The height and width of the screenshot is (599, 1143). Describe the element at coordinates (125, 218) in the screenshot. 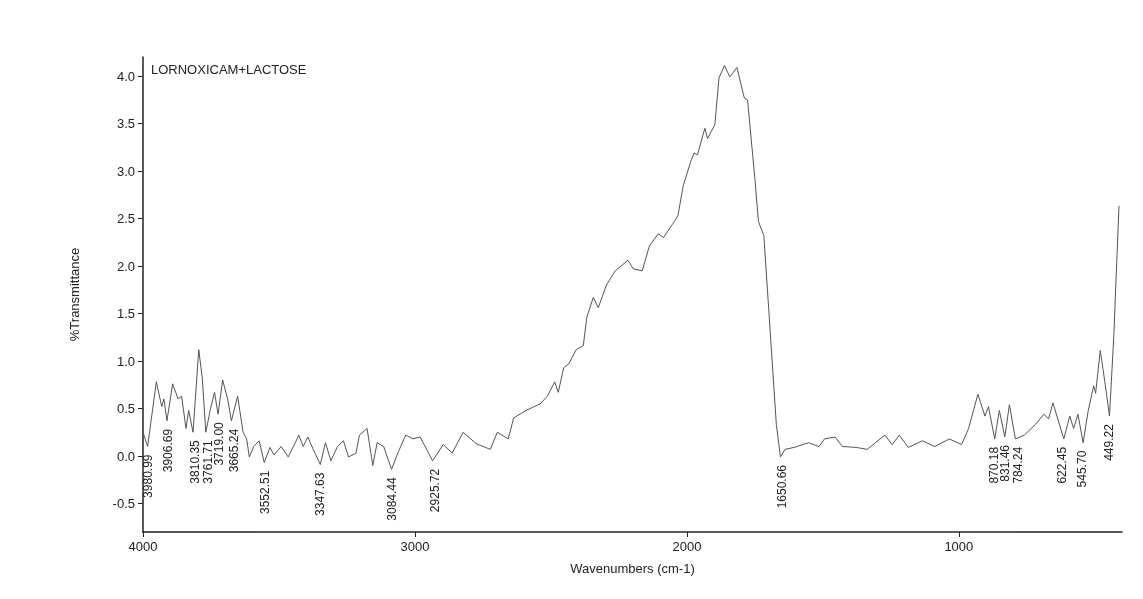

I see `y-tick-label: 2.5` at that location.